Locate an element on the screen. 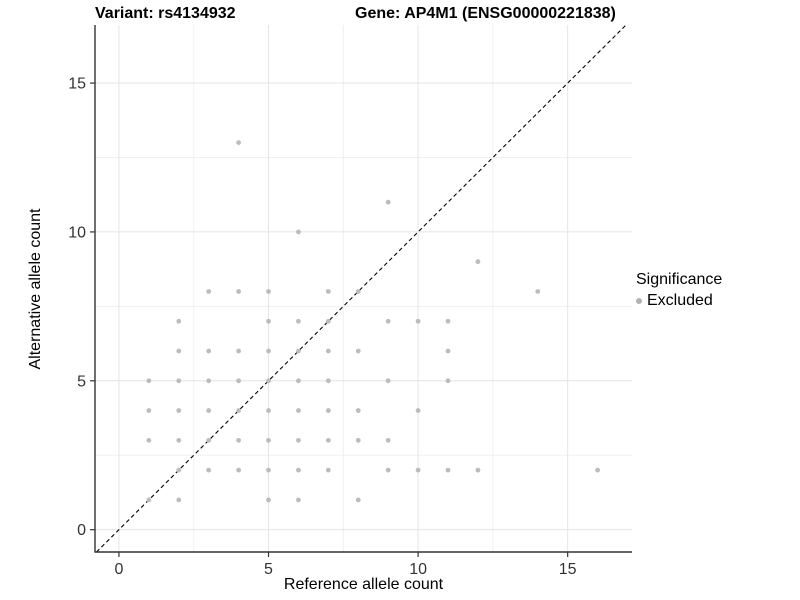 This screenshot has width=800, height=600. legend: Significance Excluded is located at coordinates (679, 290).